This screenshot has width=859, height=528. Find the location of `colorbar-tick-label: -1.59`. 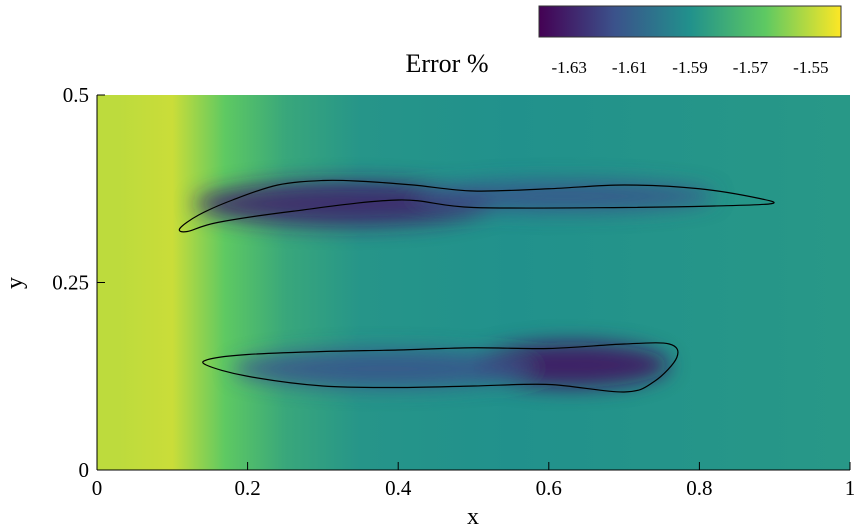

colorbar-tick-label: -1.59 is located at coordinates (689, 67).